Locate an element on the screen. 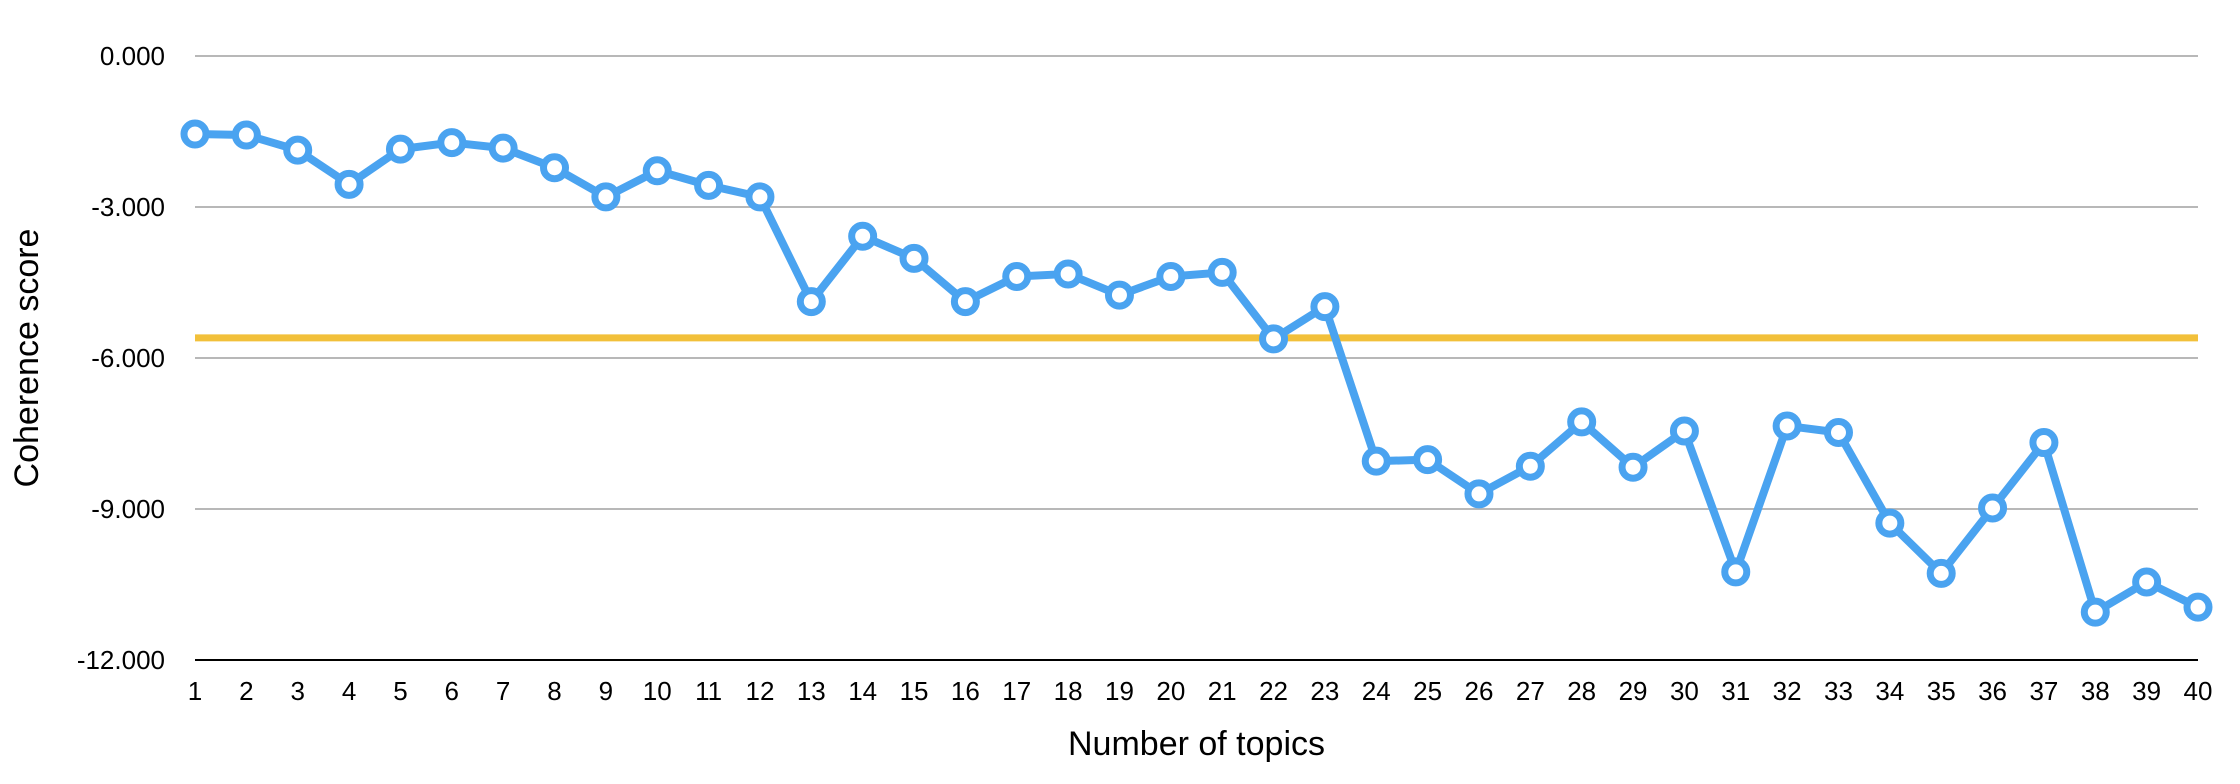  x-tick-label: 8 is located at coordinates (554, 691).